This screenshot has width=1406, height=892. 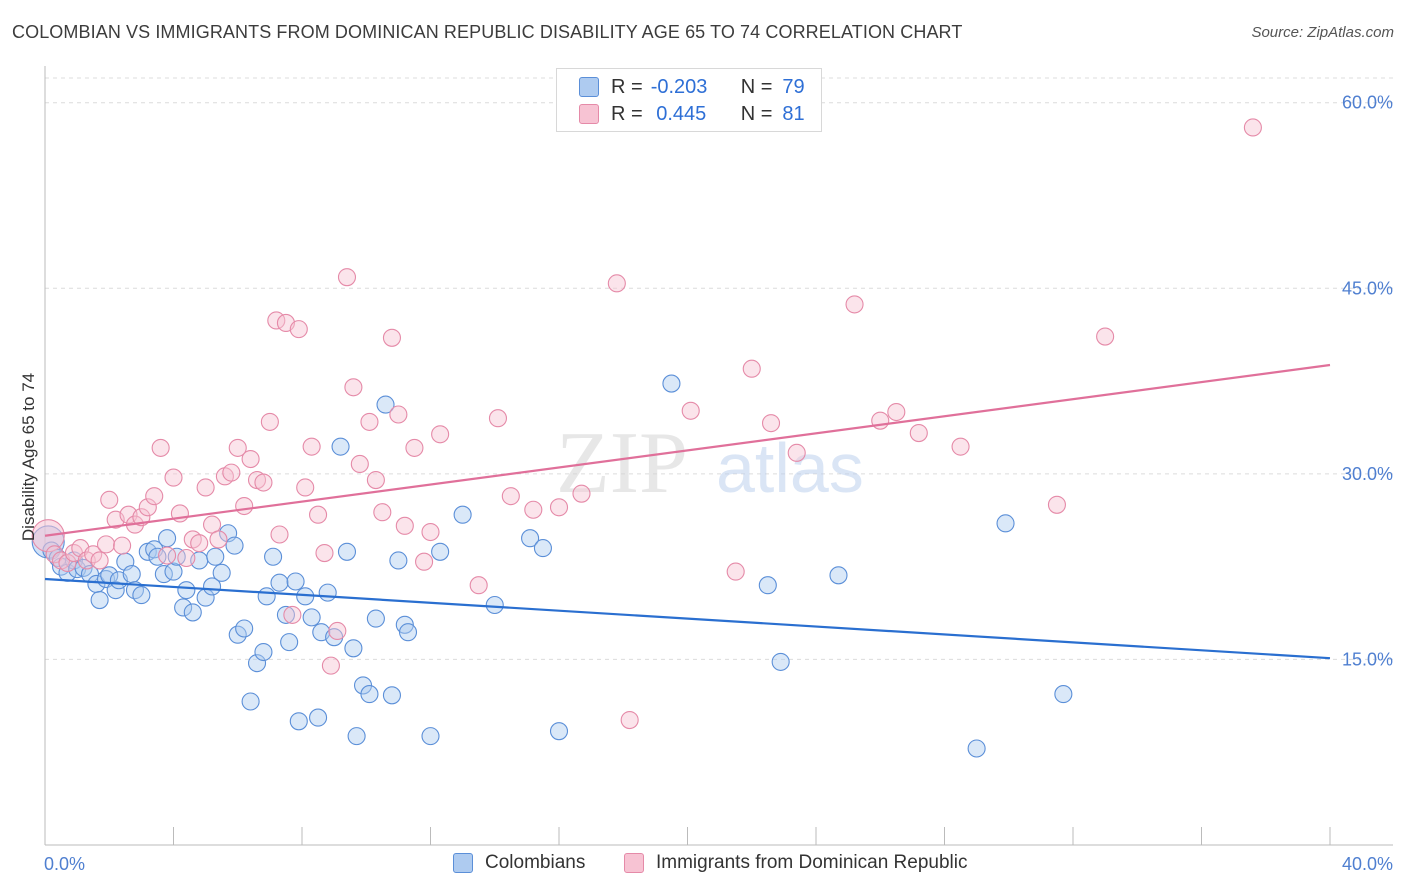 What do you see at coordinates (793, 113) in the screenshot?
I see `n-value: 81` at bounding box center [793, 113].